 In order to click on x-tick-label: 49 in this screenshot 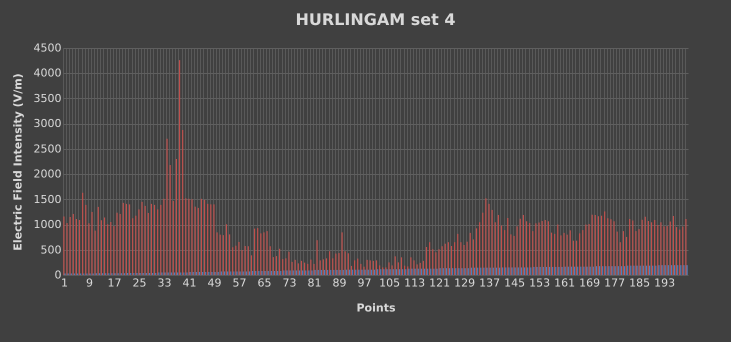, I will do `click(215, 283)`.